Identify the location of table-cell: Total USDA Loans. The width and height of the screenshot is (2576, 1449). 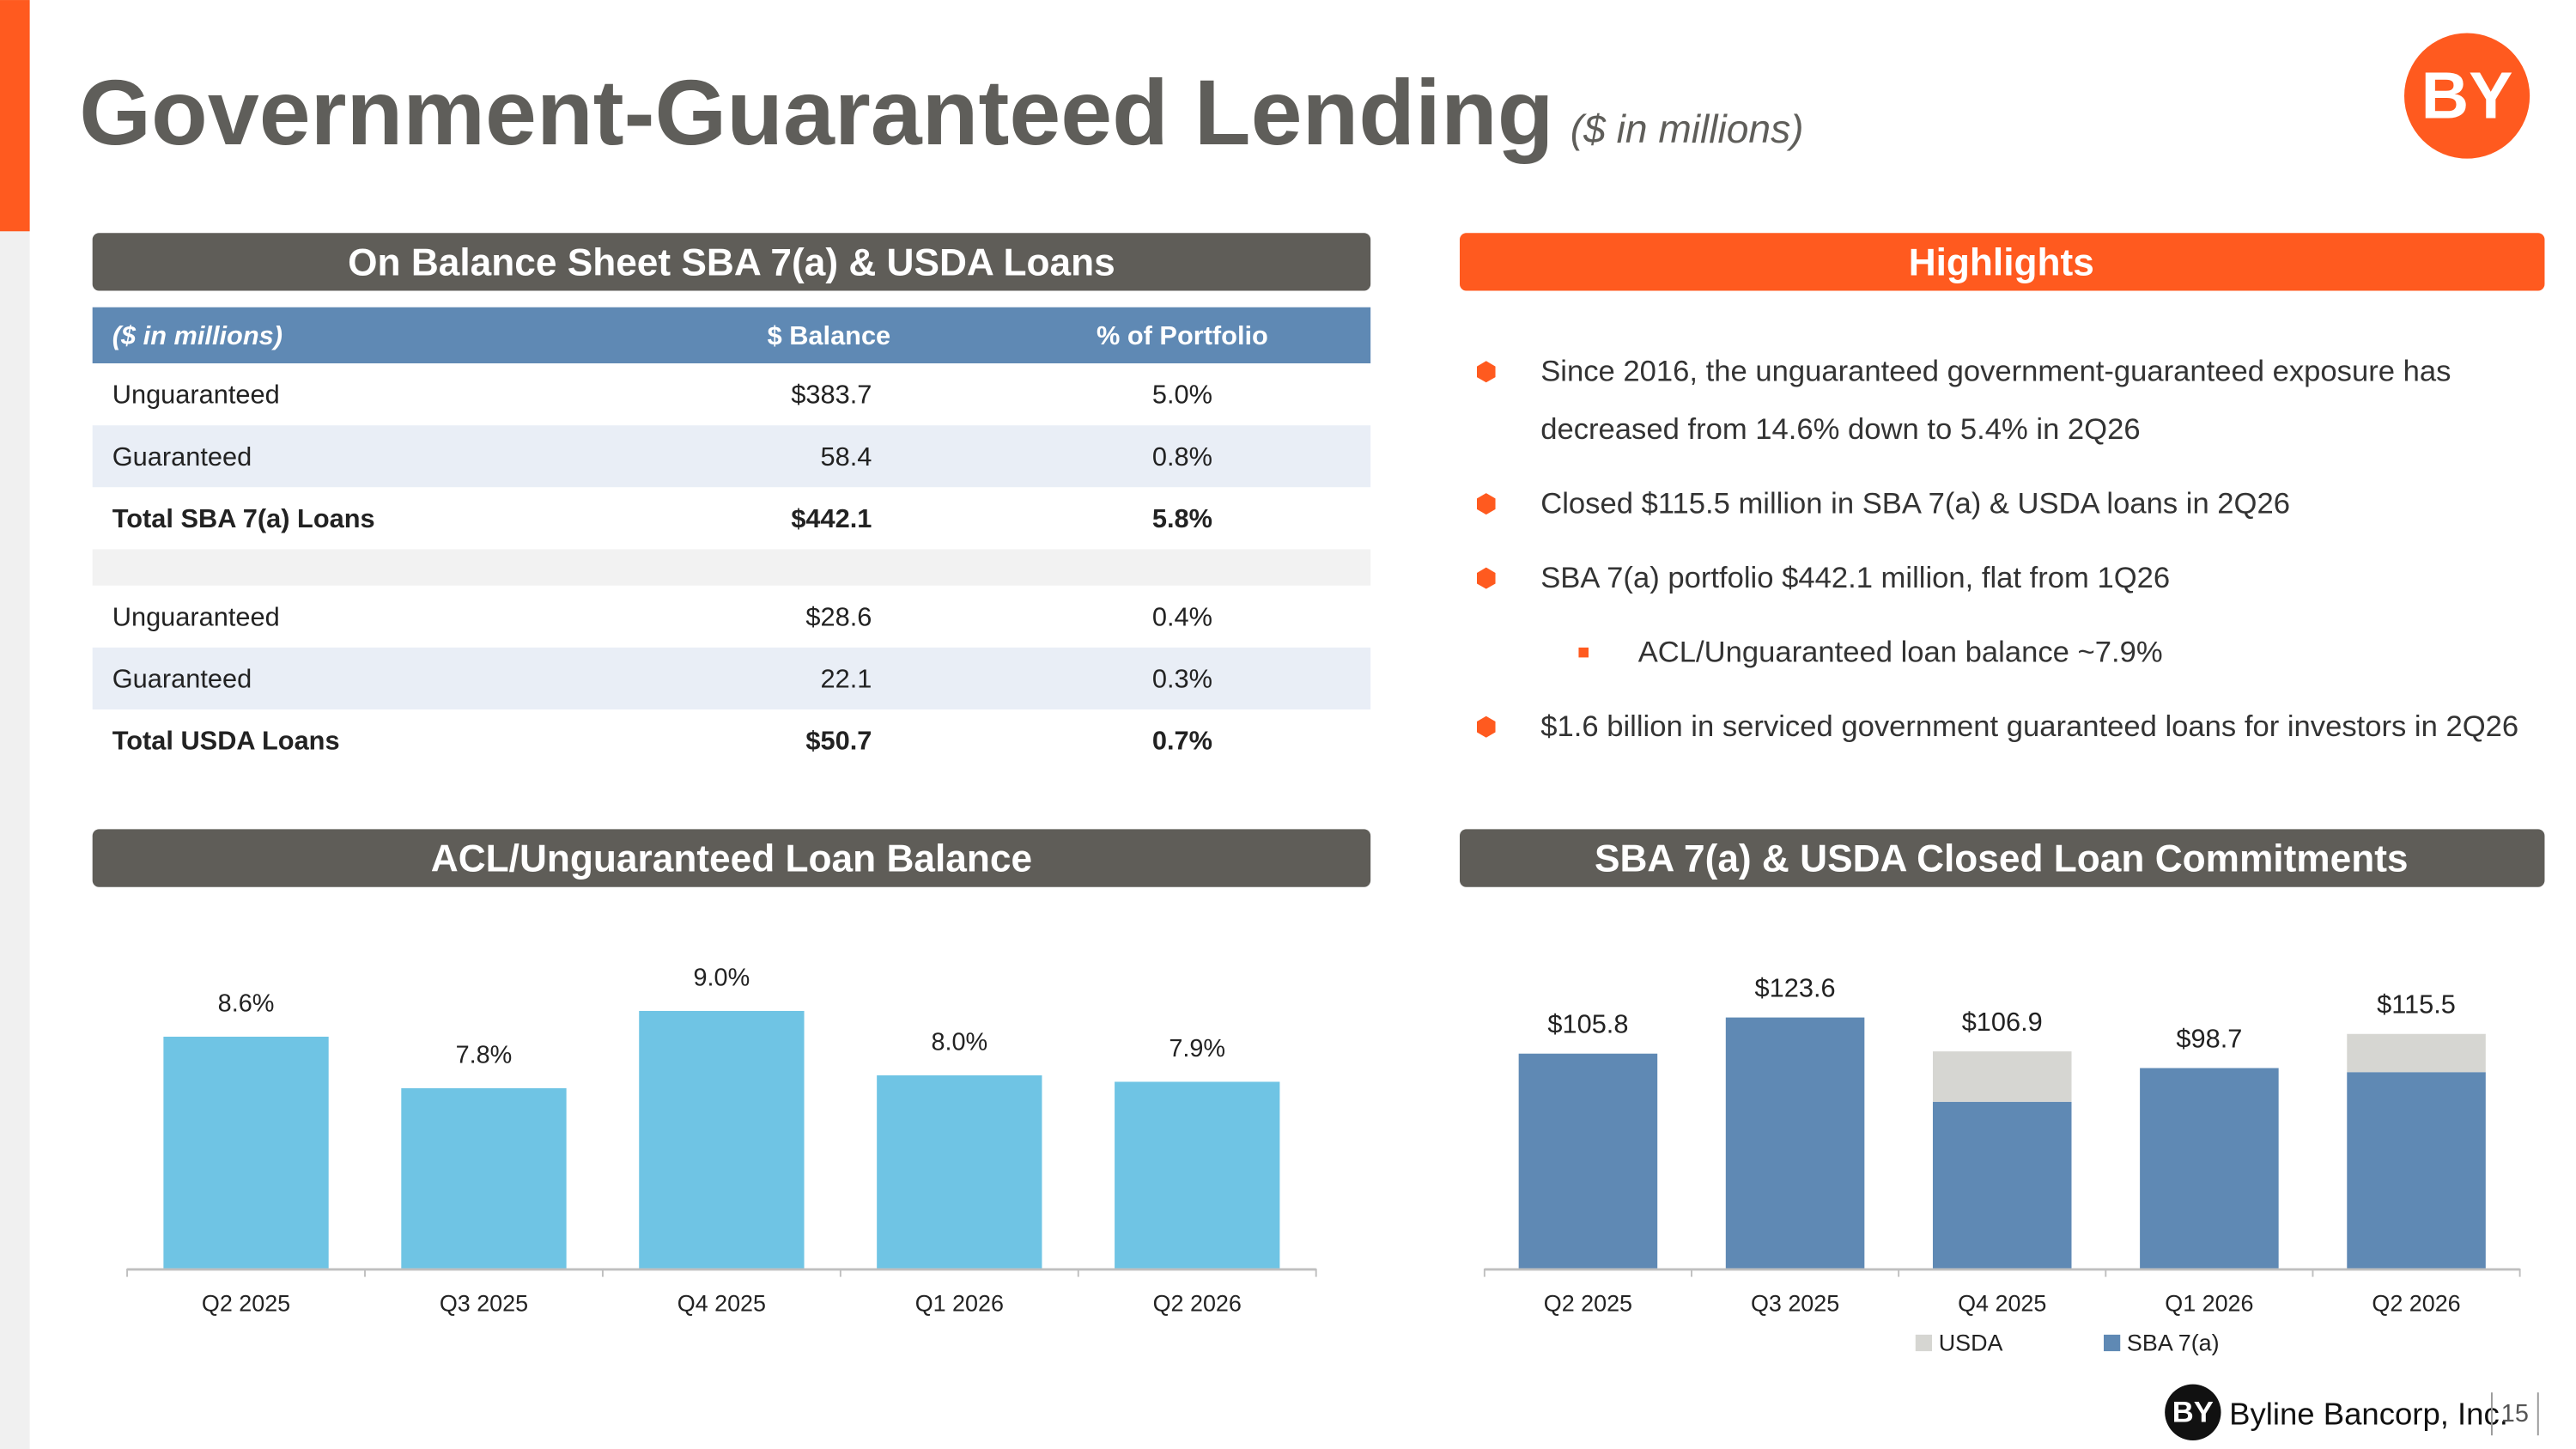
(226, 741).